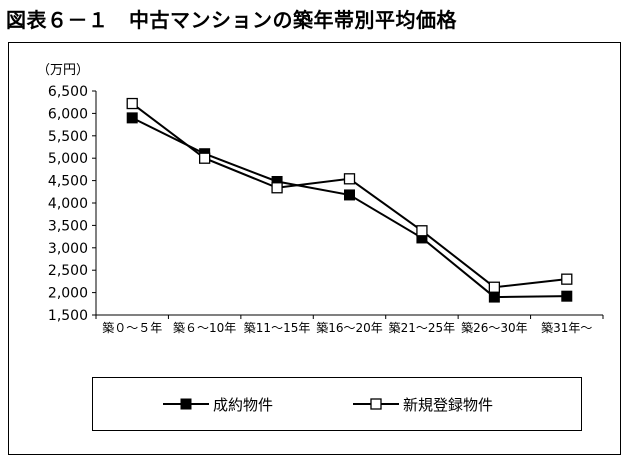 The height and width of the screenshot is (461, 627). What do you see at coordinates (68, 294) in the screenshot?
I see `y-tick-label: 2,000` at bounding box center [68, 294].